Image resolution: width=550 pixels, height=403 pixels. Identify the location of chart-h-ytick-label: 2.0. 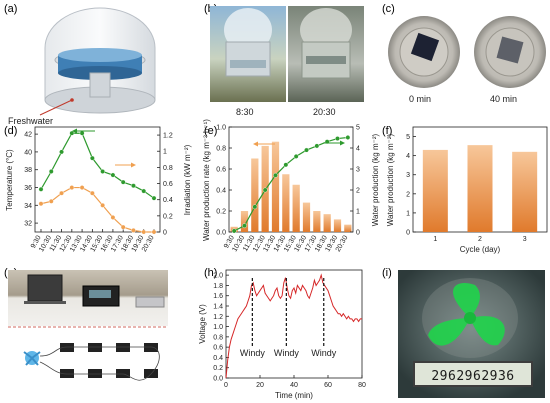
(218, 276).